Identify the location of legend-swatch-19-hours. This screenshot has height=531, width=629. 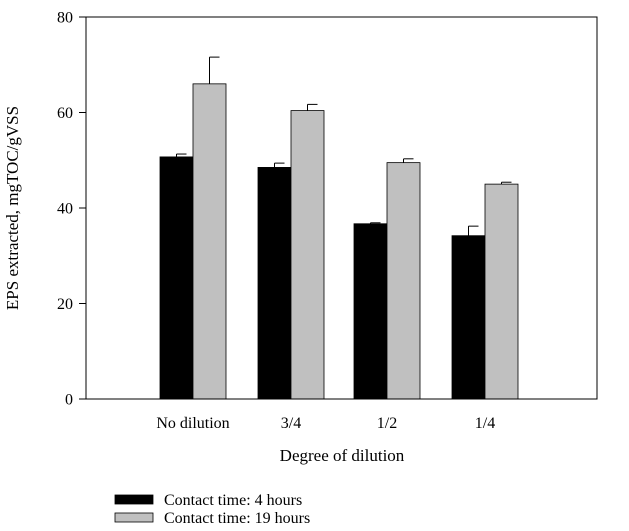
(134, 517).